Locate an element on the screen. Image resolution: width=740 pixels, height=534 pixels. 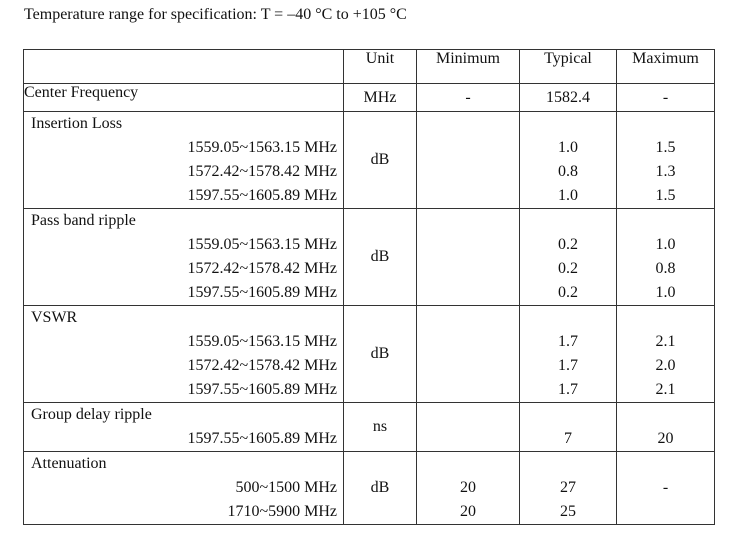
pass-band-ripple-maximum-1: 1.0 is located at coordinates (665, 244).